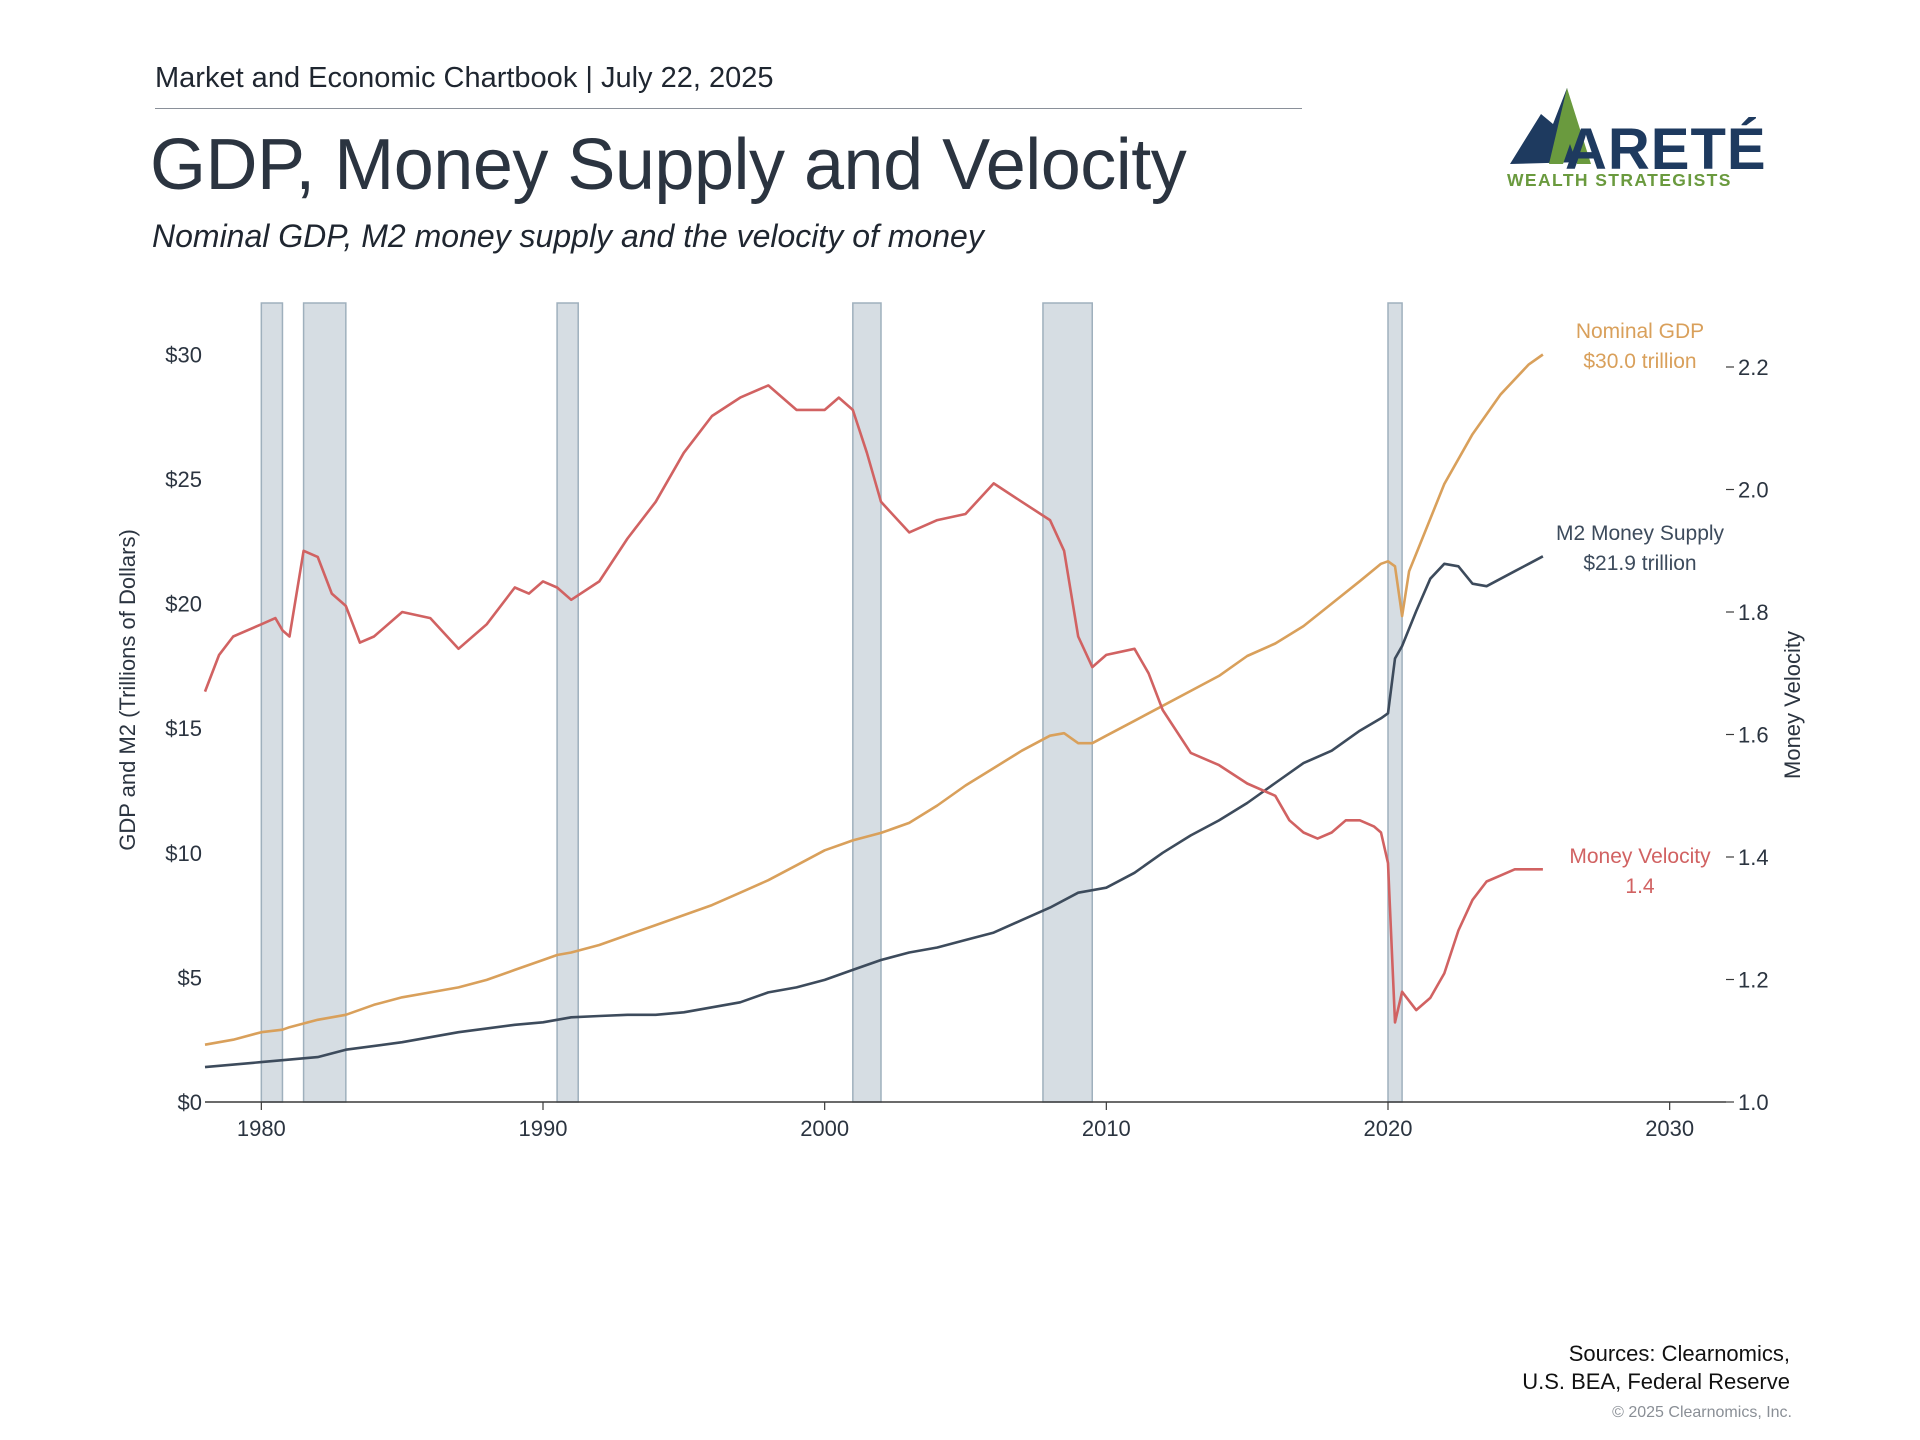  What do you see at coordinates (1639, 361) in the screenshot?
I see `nominal-gdp-end-value: $30.0 trillion` at bounding box center [1639, 361].